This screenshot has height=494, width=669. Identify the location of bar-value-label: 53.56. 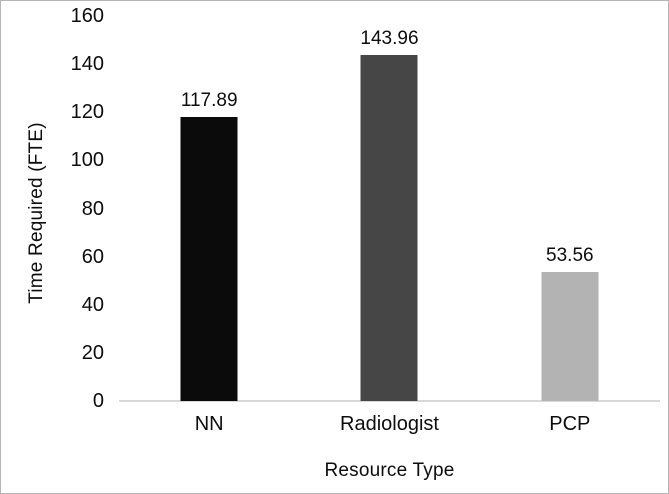
(570, 256).